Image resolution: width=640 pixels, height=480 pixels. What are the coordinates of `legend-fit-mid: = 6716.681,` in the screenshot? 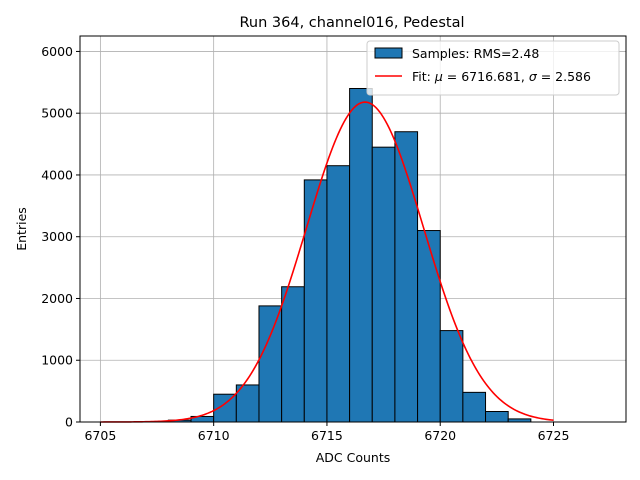 It's located at (486, 76).